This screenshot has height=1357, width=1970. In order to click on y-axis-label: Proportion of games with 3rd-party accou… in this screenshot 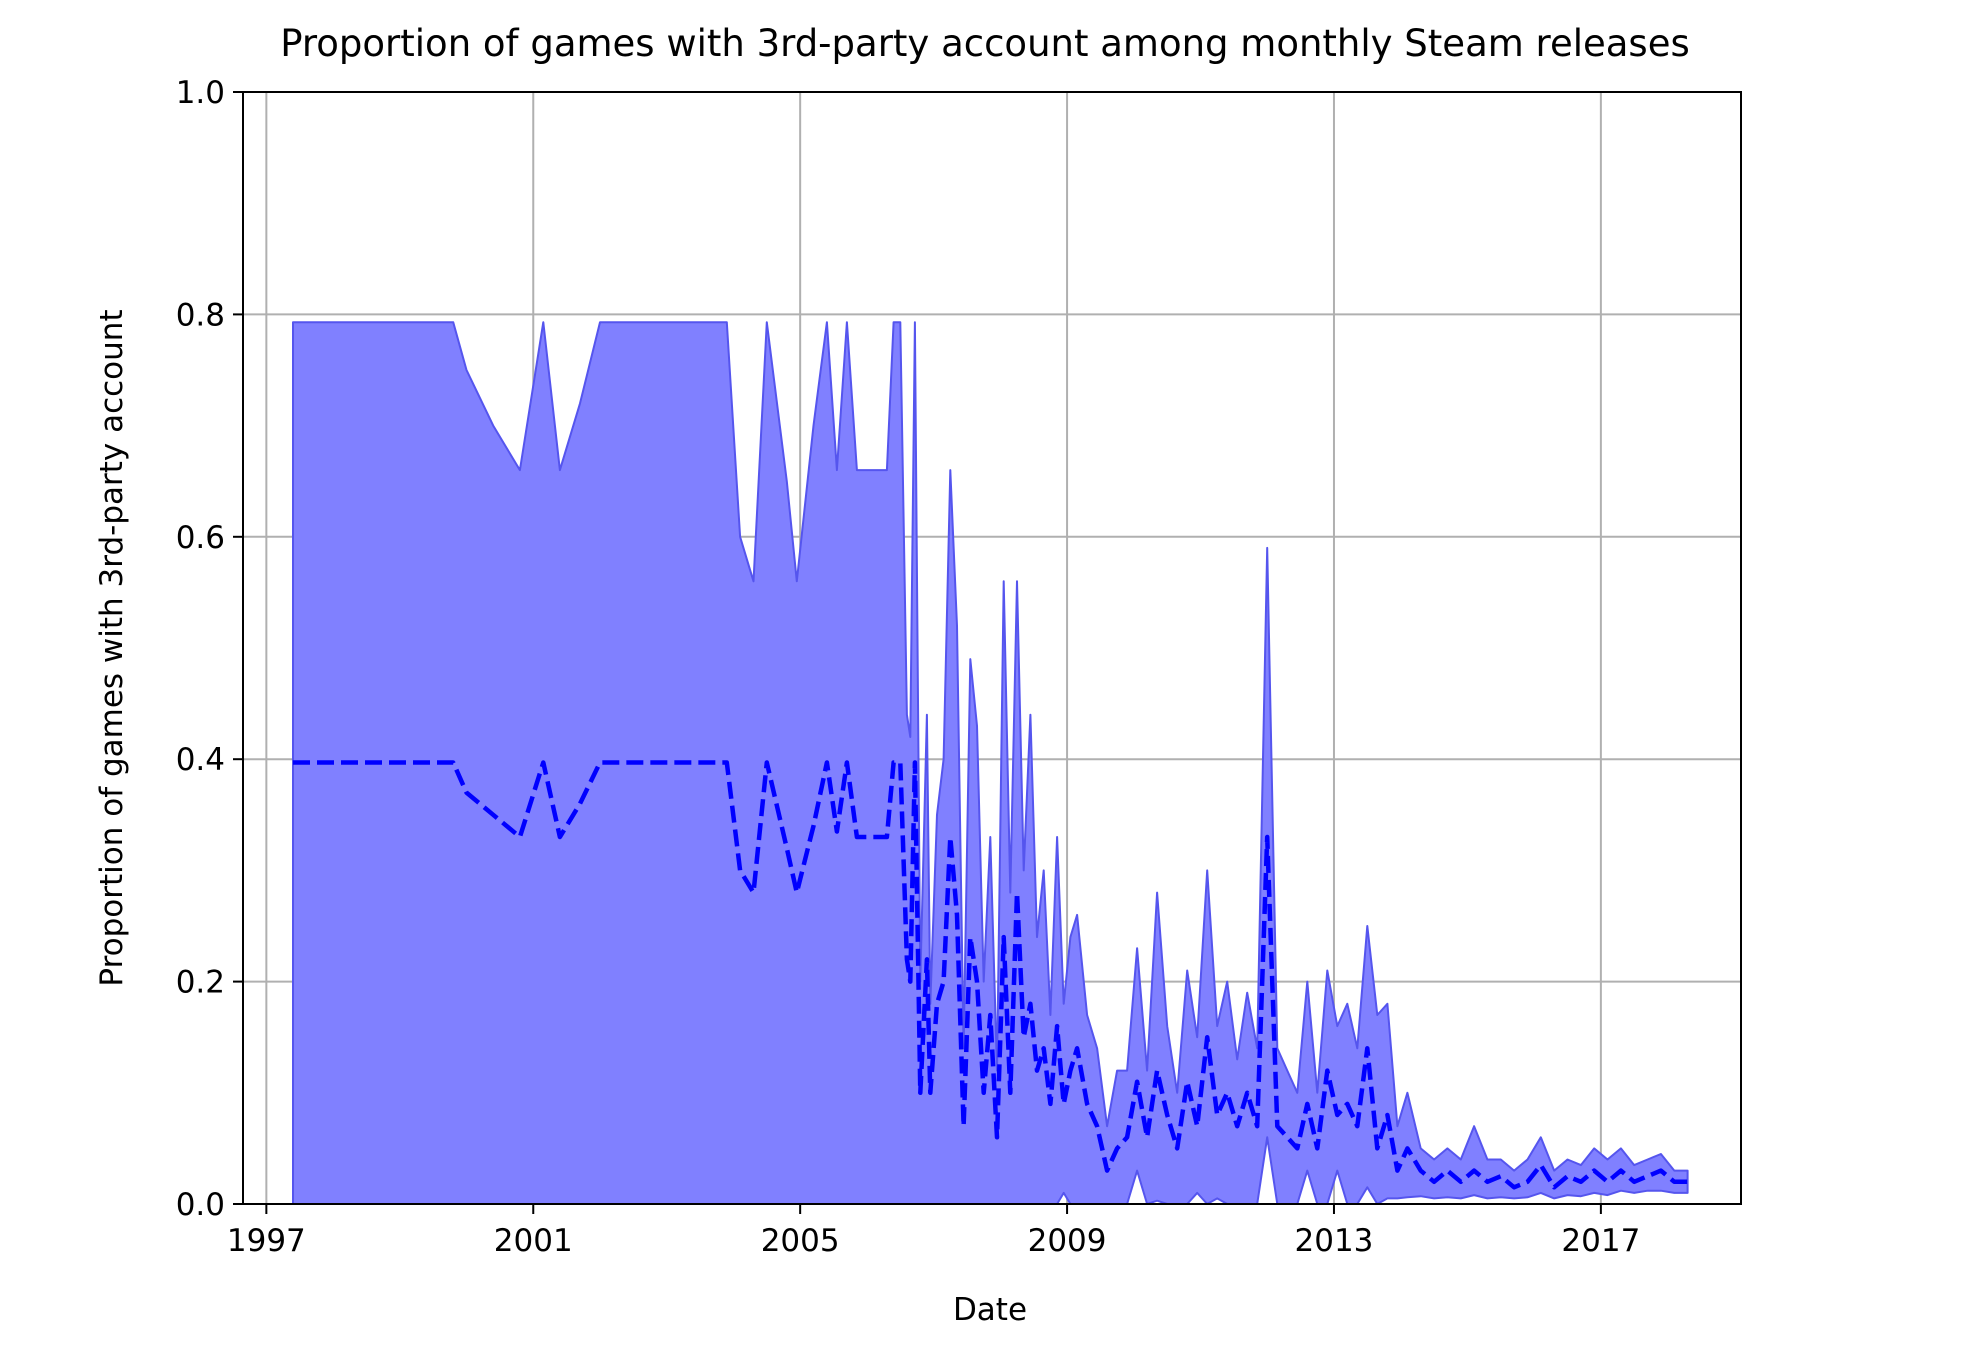, I will do `click(112, 647)`.